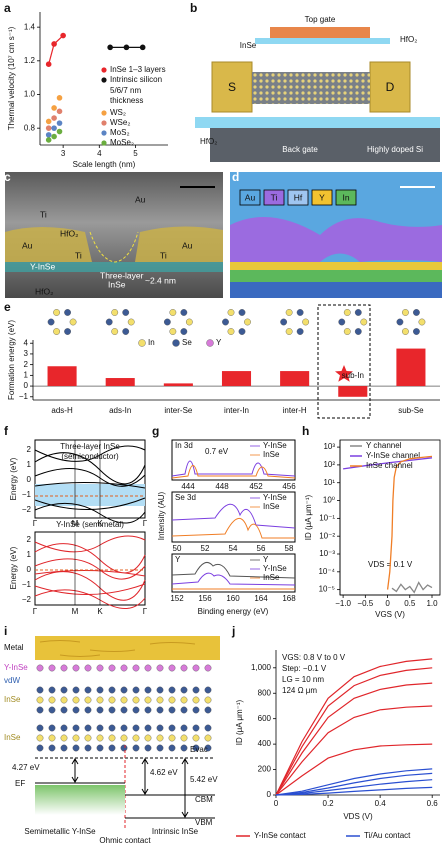 Image resolution: width=447 pixels, height=845 pixels. What do you see at coordinates (329, 803) in the screenshot?
I see `x-tick-label: 0.2` at bounding box center [329, 803].